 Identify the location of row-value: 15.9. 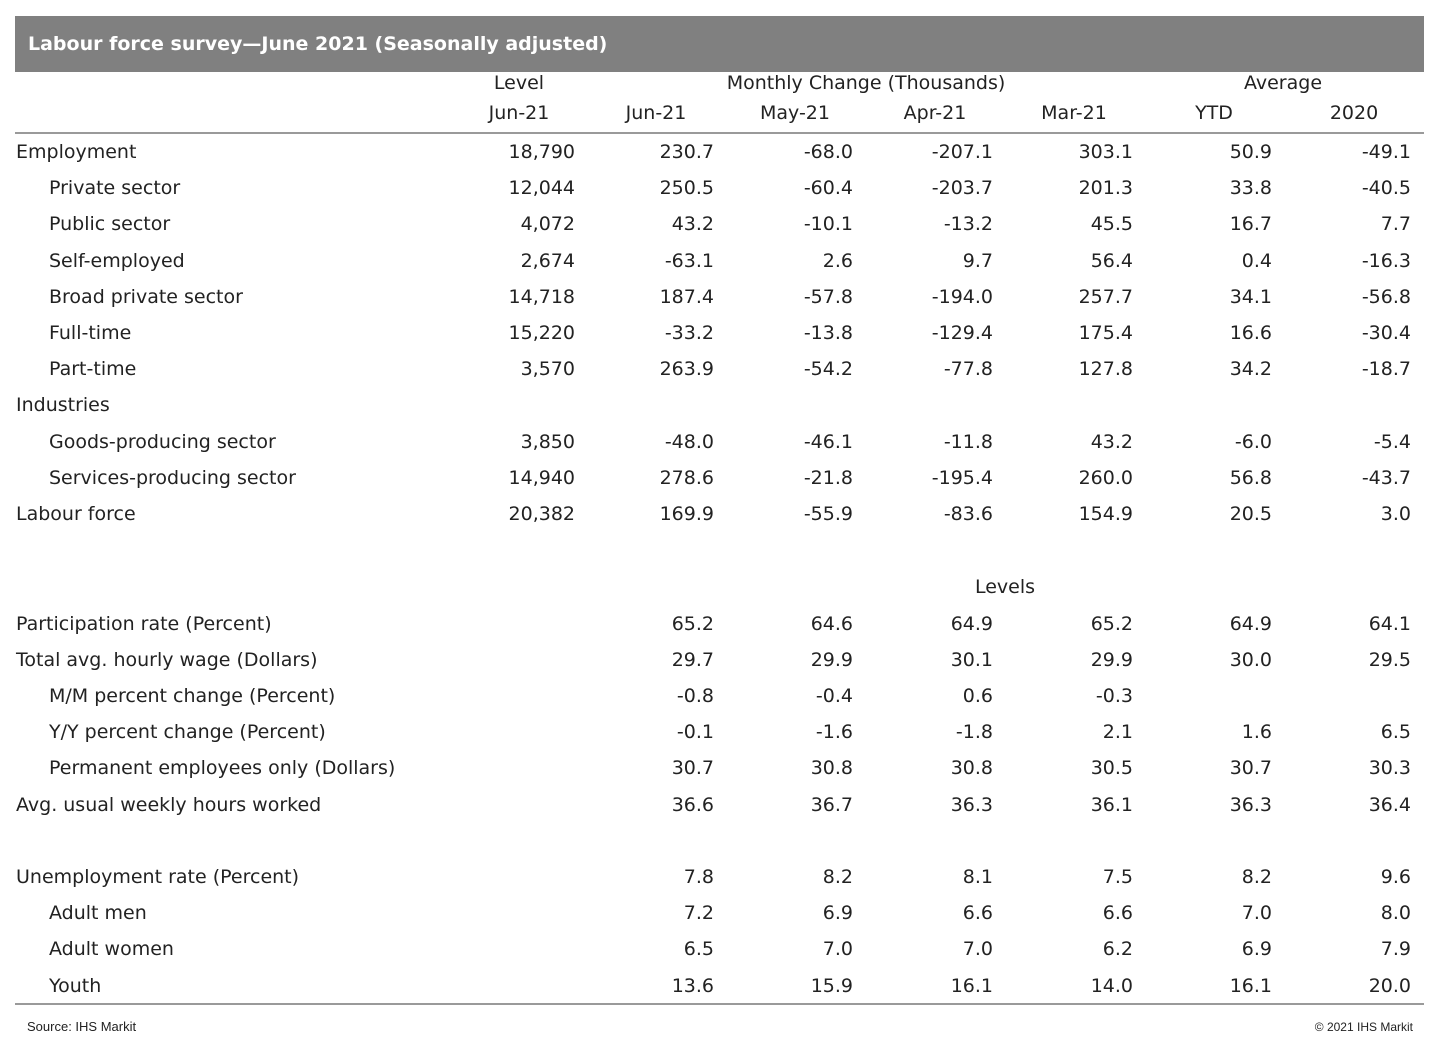
(831, 985).